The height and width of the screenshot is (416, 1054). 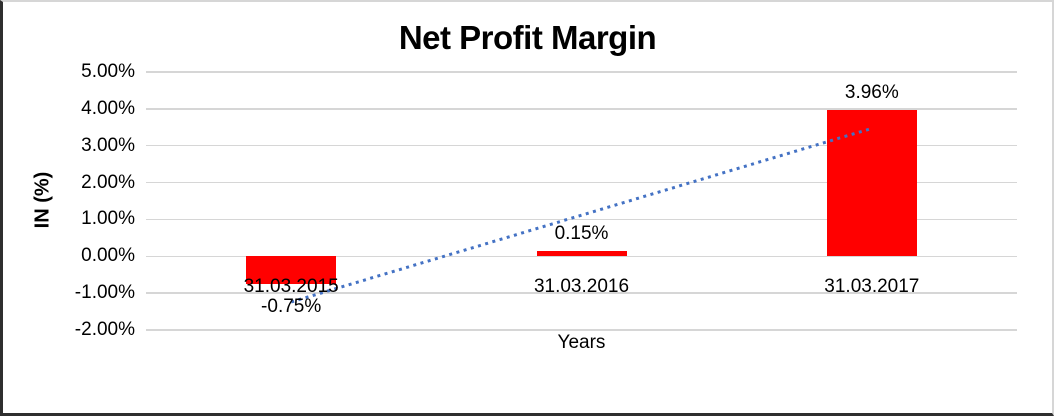 I want to click on y-axis-tick-label: -1.00%, so click(x=104, y=293).